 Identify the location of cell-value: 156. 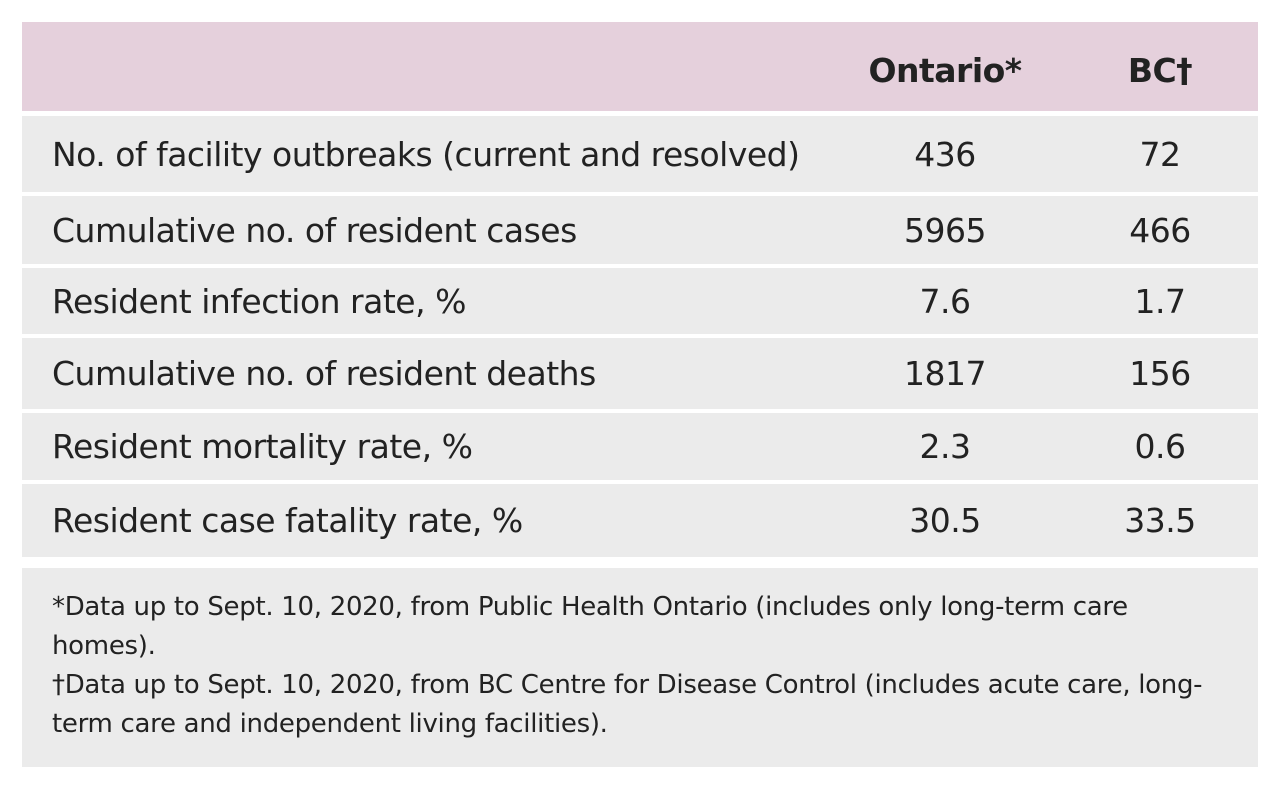
(1160, 373).